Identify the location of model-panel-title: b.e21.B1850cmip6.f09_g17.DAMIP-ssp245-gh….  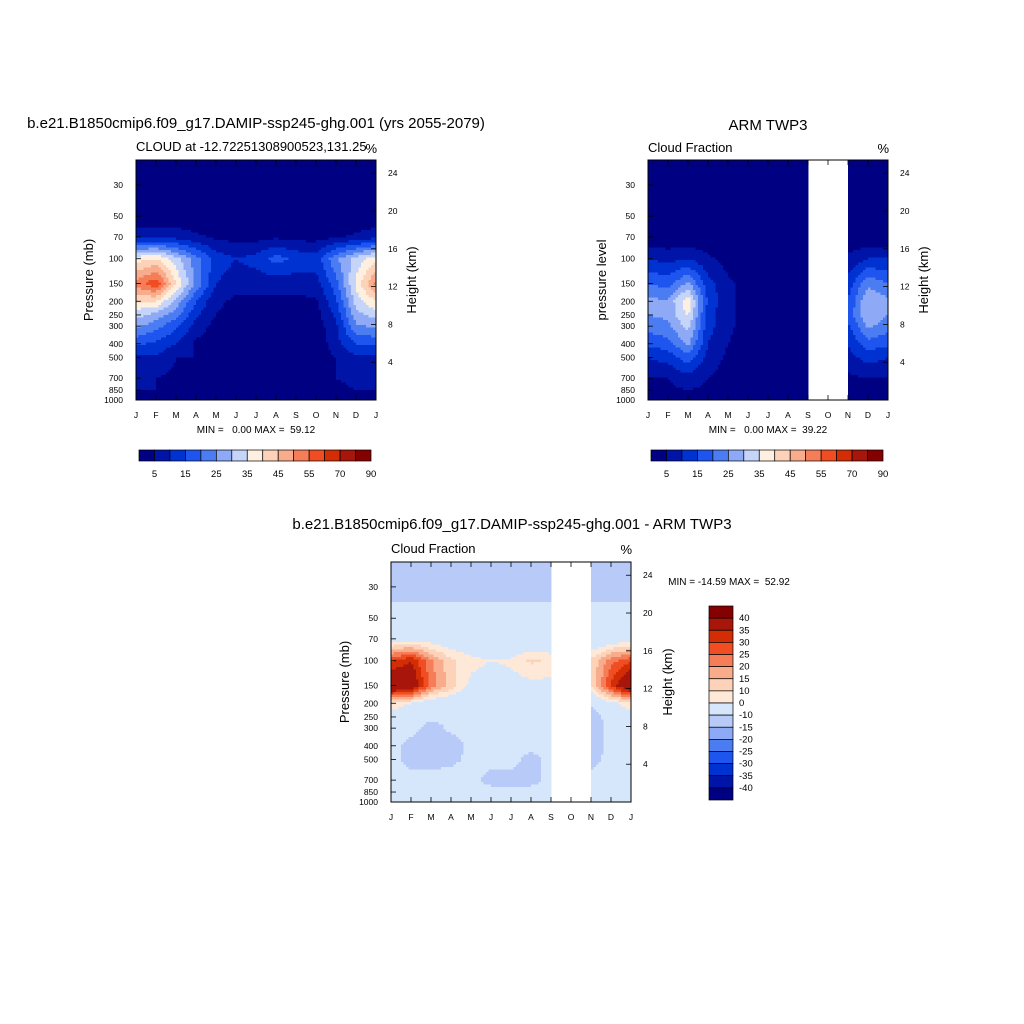
(256, 123).